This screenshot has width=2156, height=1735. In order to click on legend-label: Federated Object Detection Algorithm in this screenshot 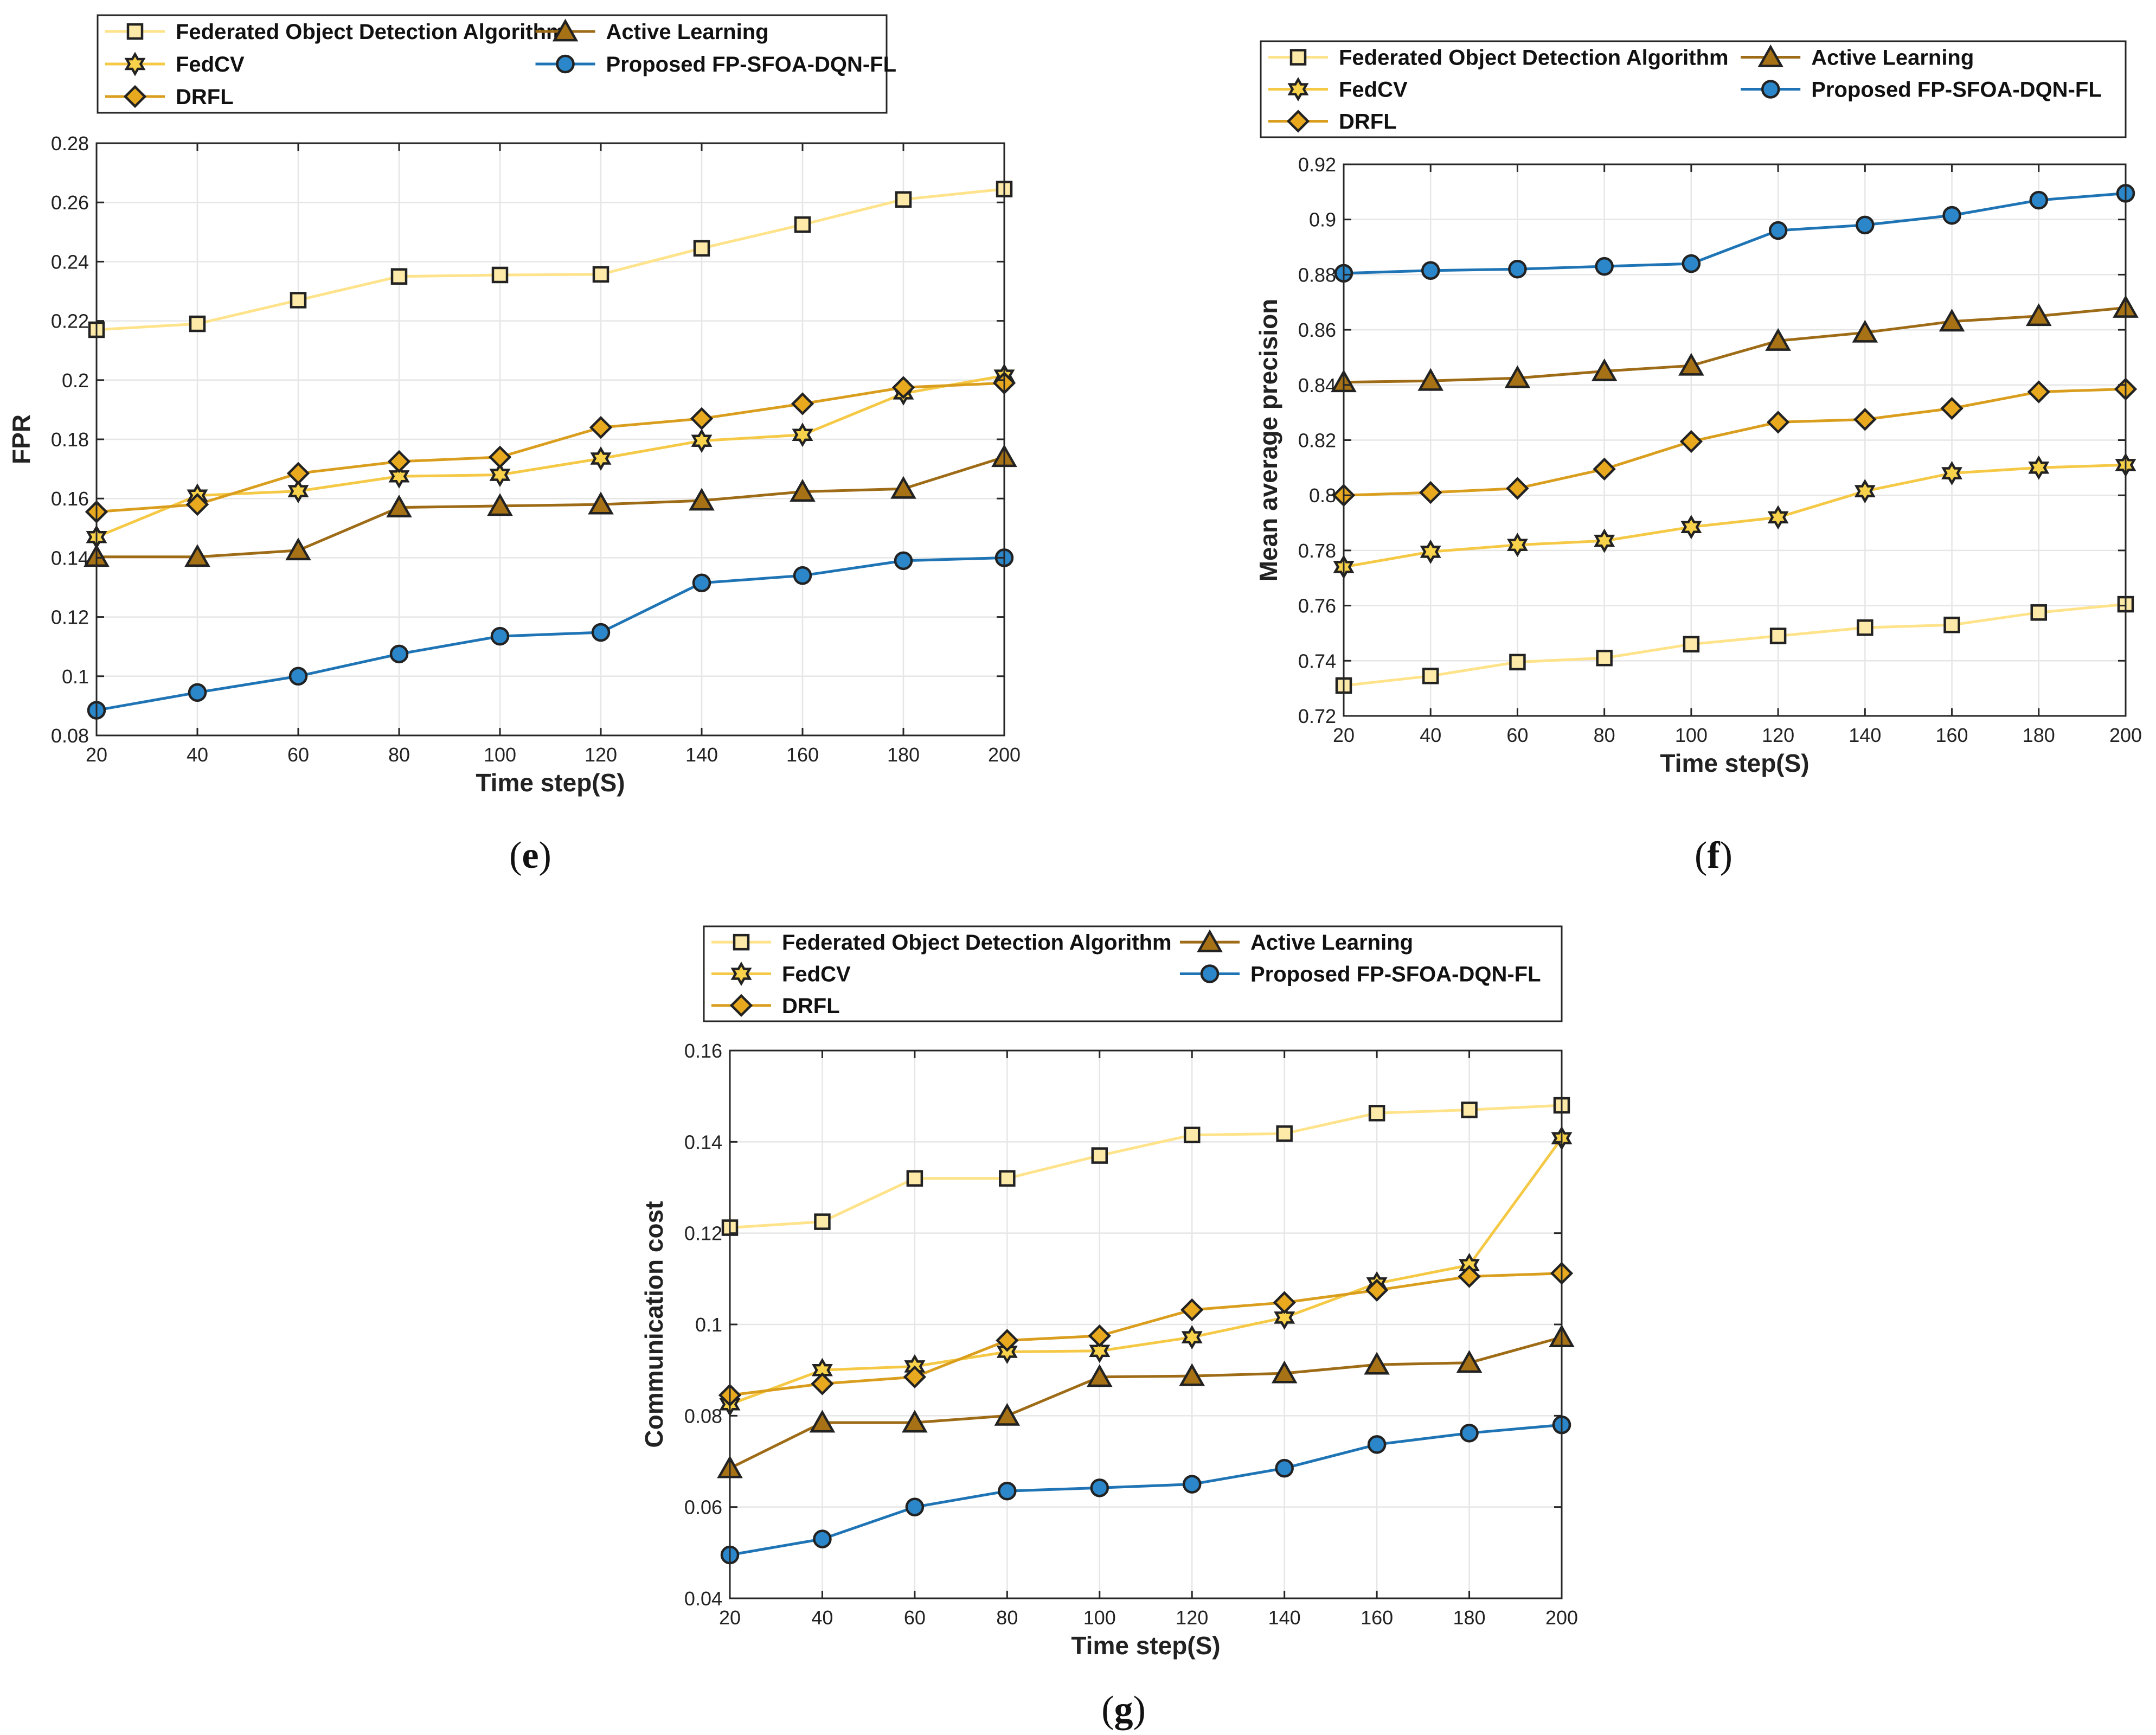, I will do `click(1534, 58)`.